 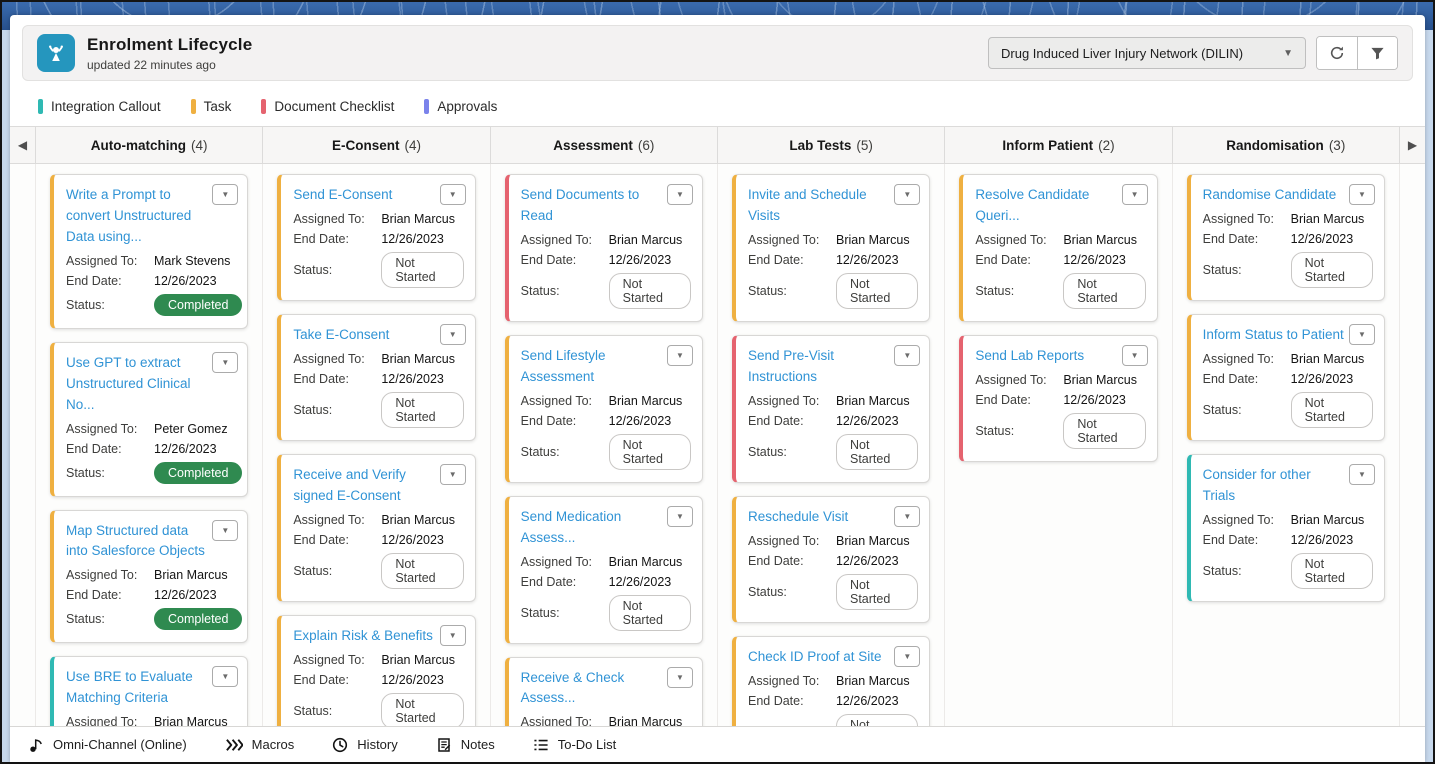 I want to click on card-title-link: Send Documents to Read, so click(x=580, y=205).